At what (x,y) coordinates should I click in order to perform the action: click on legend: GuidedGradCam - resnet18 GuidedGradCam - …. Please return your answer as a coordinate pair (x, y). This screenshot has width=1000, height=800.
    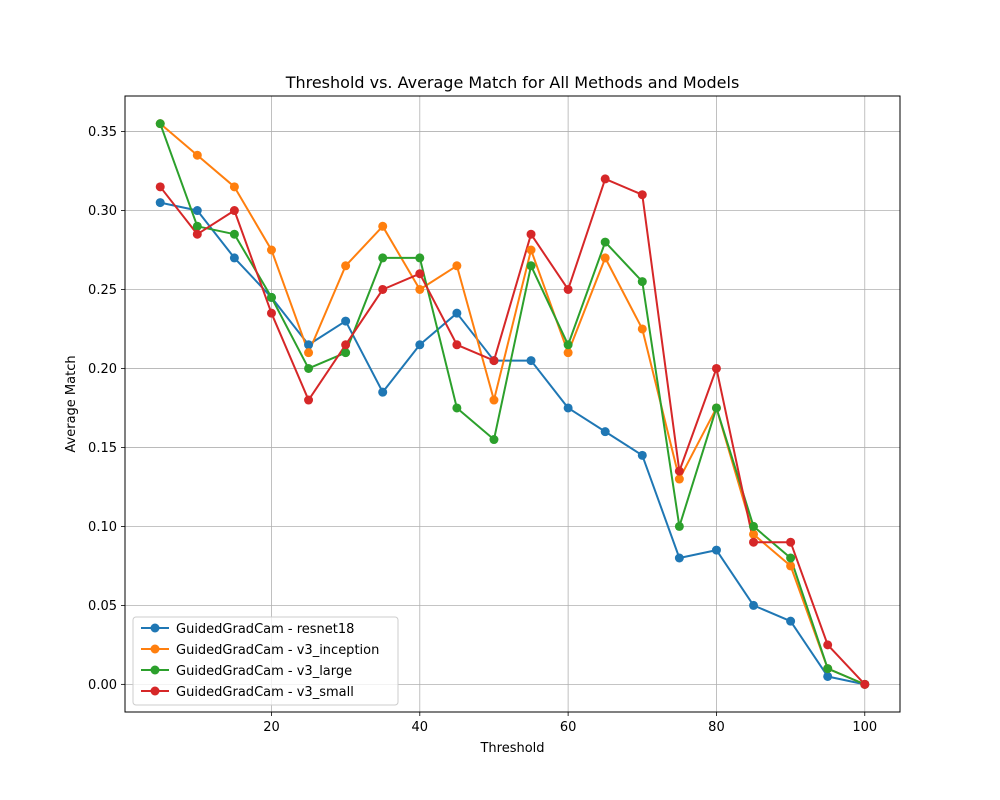
    Looking at the image, I should click on (265, 661).